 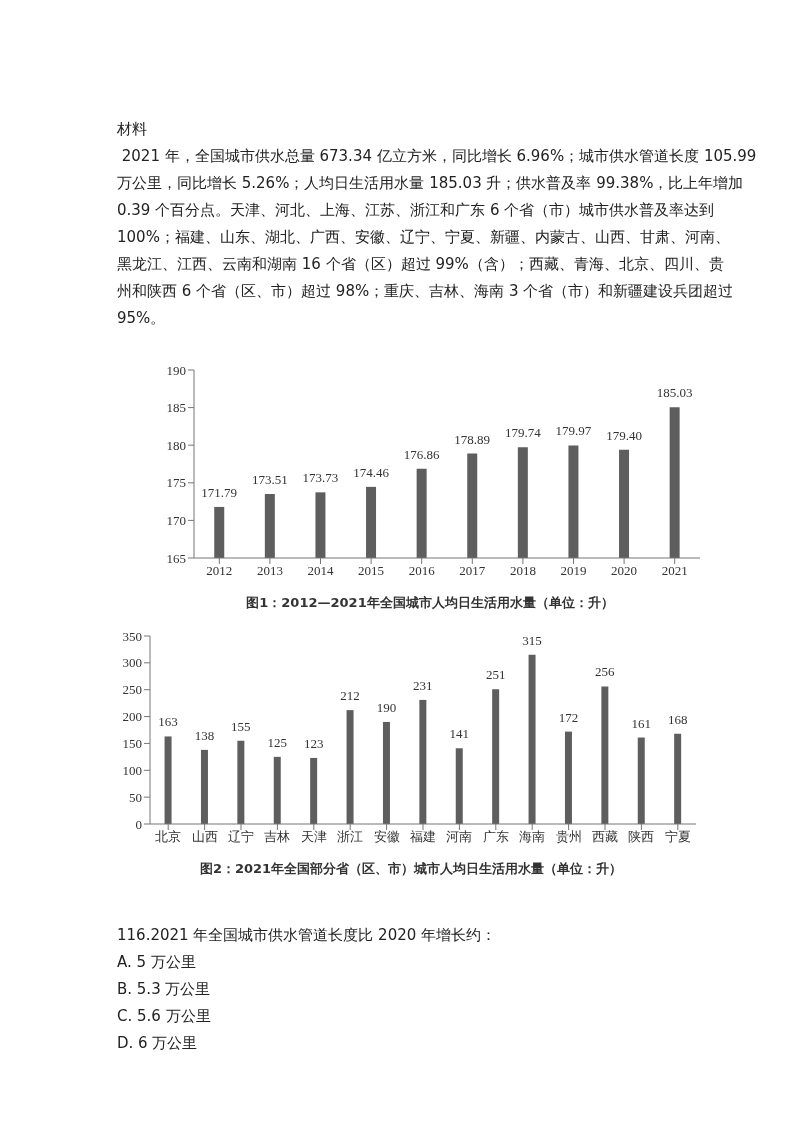 What do you see at coordinates (371, 472) in the screenshot?
I see `data-label: 174.46` at bounding box center [371, 472].